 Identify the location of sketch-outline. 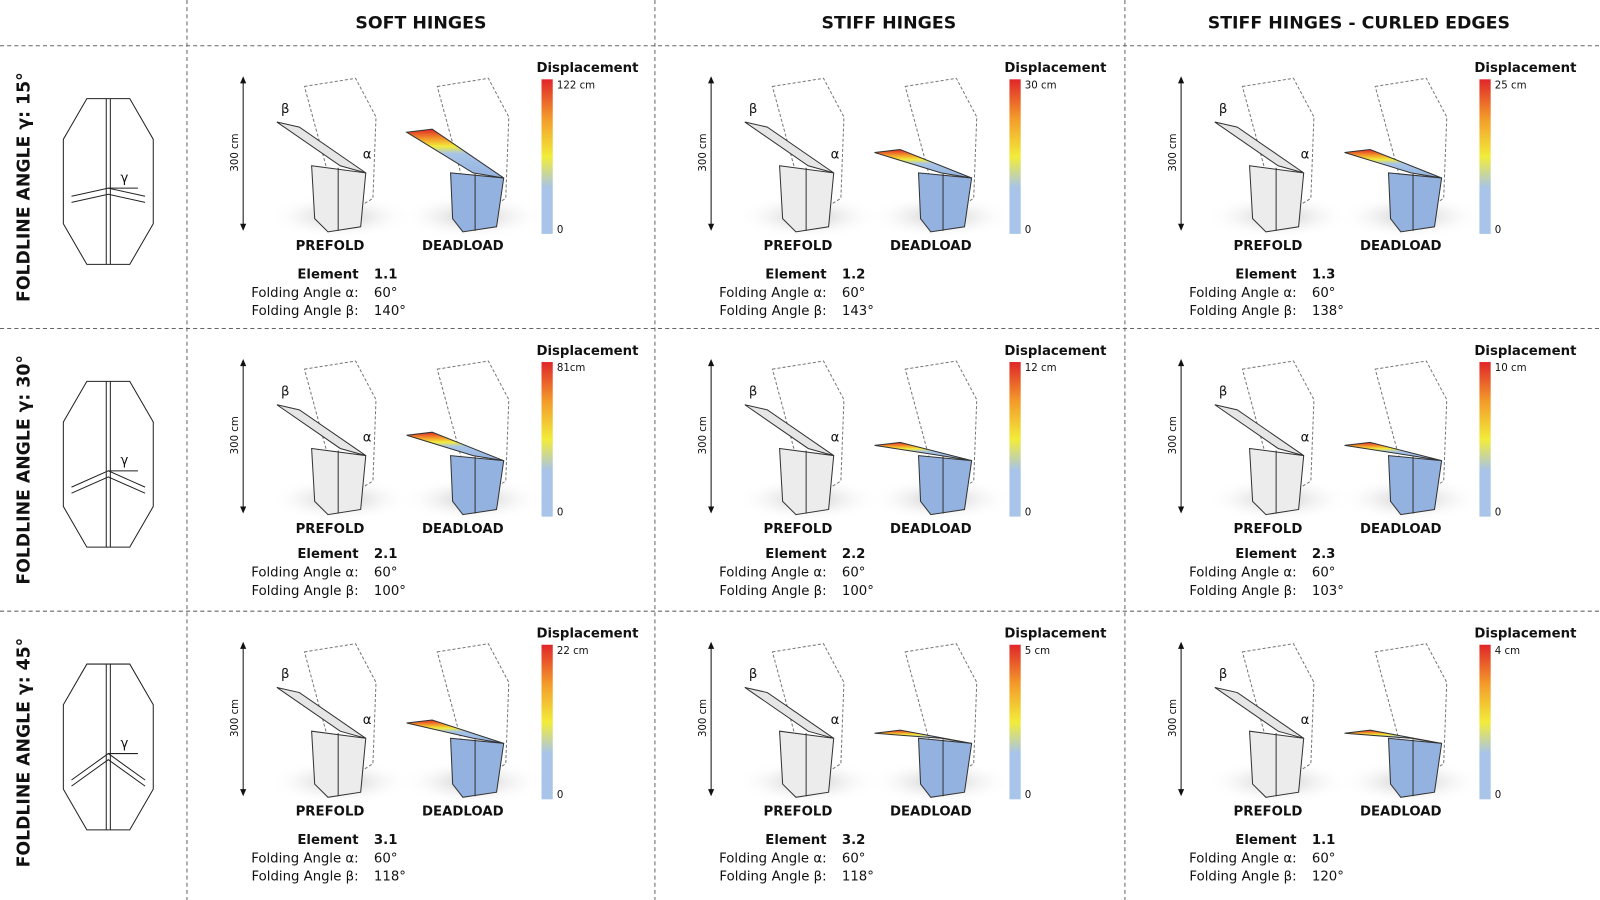
(108, 181).